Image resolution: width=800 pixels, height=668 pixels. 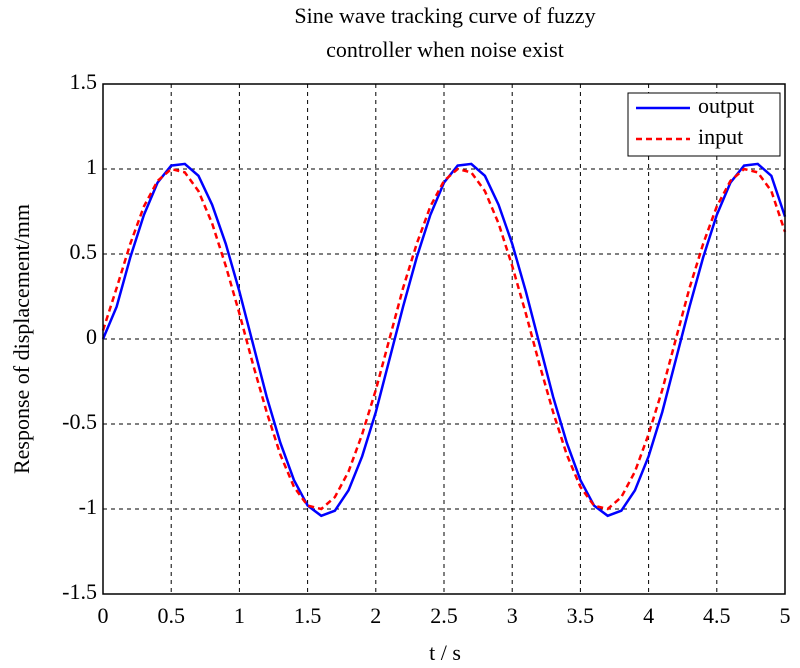 What do you see at coordinates (79, 421) in the screenshot?
I see `y-tick-label: -0.5` at bounding box center [79, 421].